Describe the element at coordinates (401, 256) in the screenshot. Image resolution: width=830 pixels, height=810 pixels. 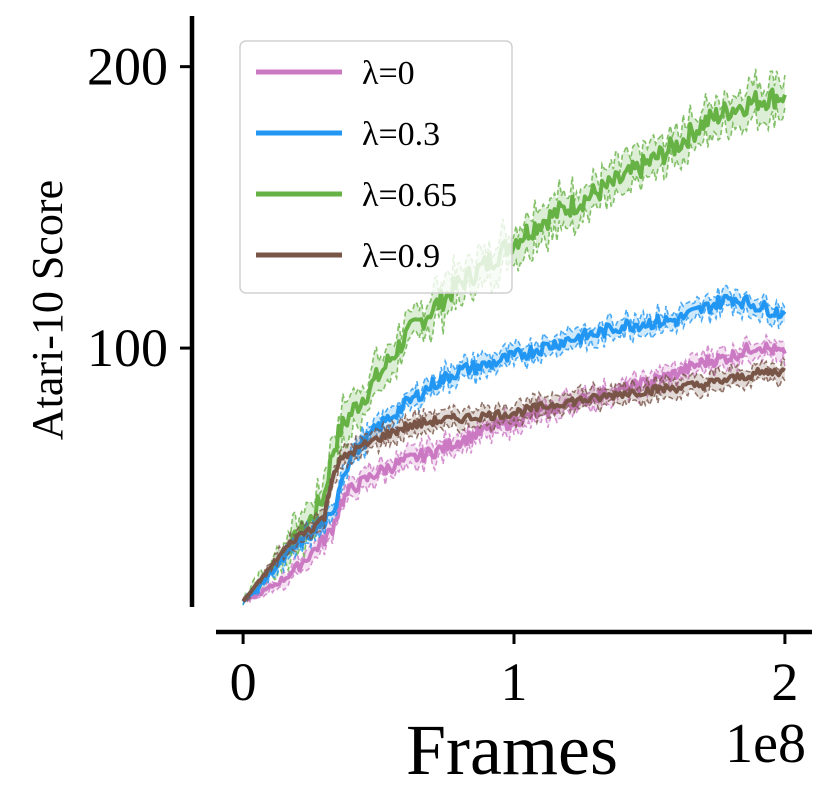
I see `legend-label: λ=0.9` at that location.